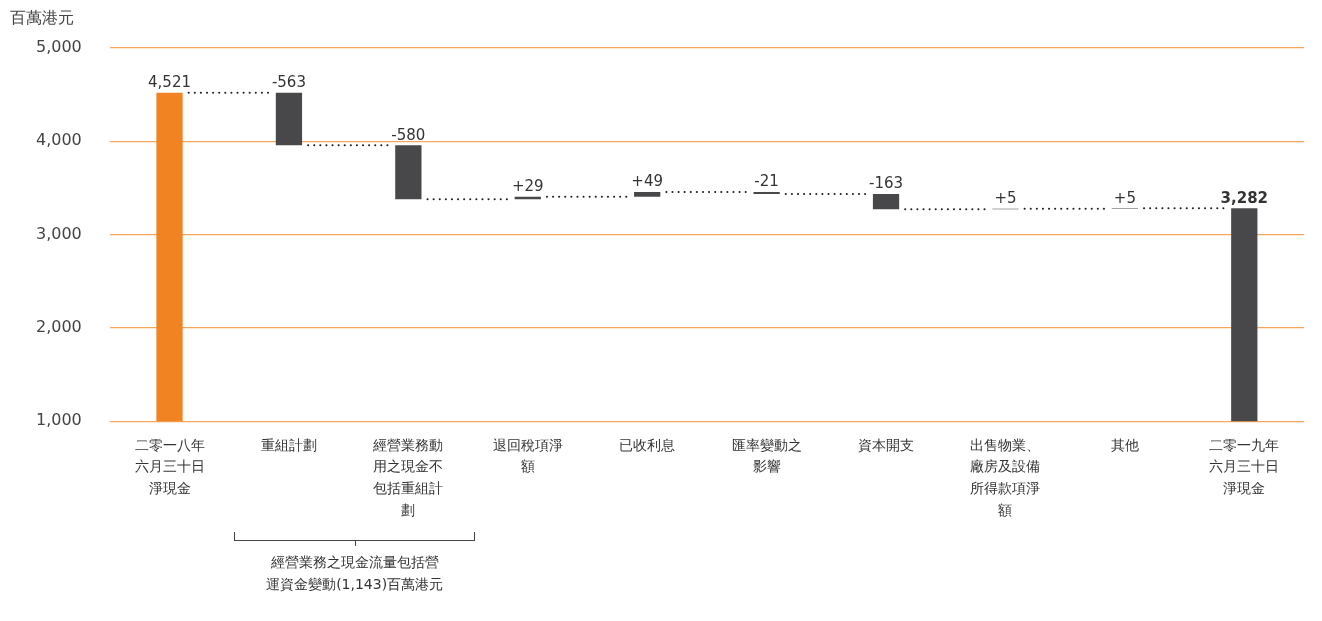 The height and width of the screenshot is (621, 1322). What do you see at coordinates (42, 18) in the screenshot?
I see `y-axis-title: 百萬港元` at bounding box center [42, 18].